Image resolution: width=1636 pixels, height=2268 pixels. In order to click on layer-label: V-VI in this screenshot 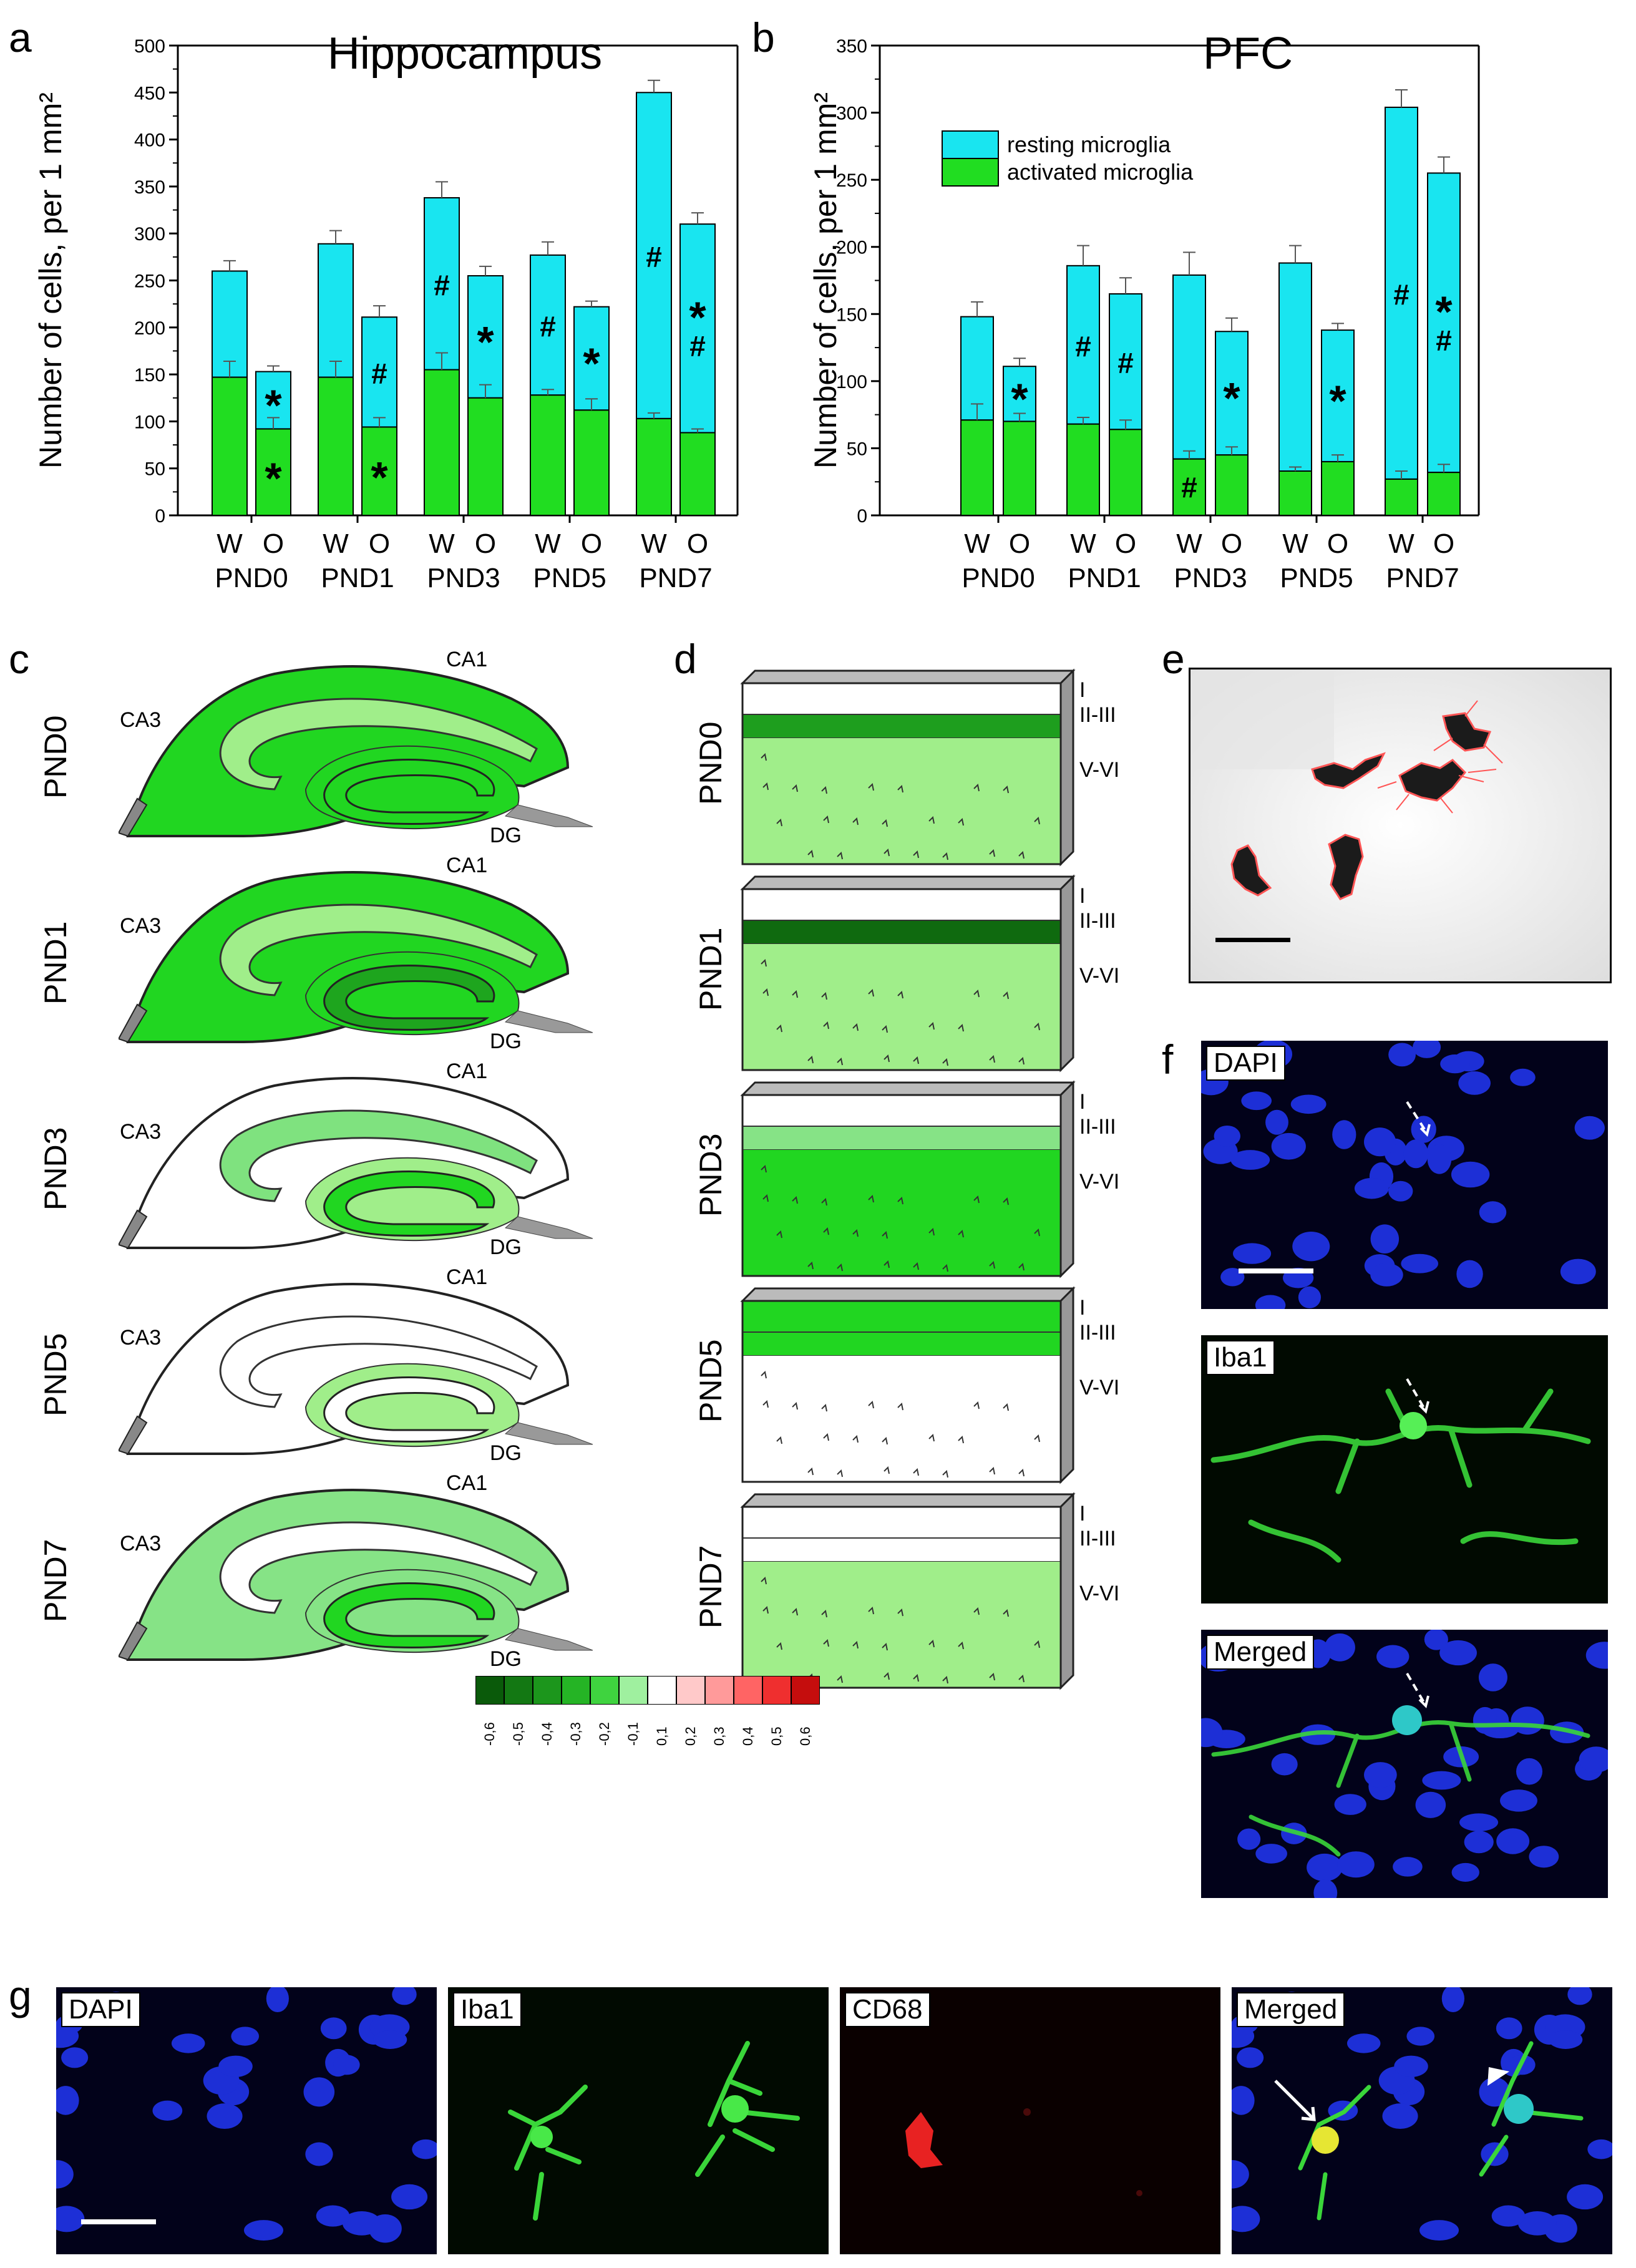, I will do `click(1099, 770)`.